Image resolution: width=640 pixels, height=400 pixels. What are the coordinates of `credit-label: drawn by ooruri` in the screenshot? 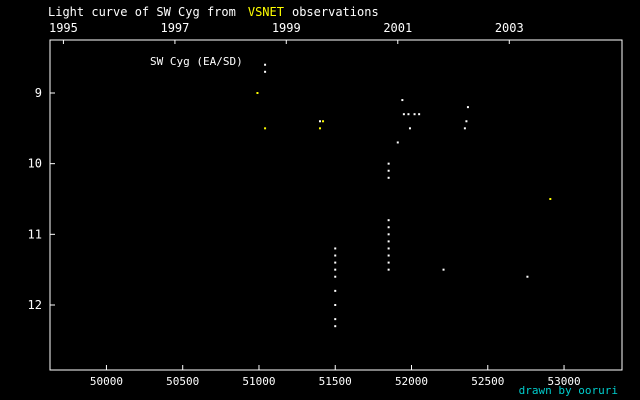 It's located at (568, 390).